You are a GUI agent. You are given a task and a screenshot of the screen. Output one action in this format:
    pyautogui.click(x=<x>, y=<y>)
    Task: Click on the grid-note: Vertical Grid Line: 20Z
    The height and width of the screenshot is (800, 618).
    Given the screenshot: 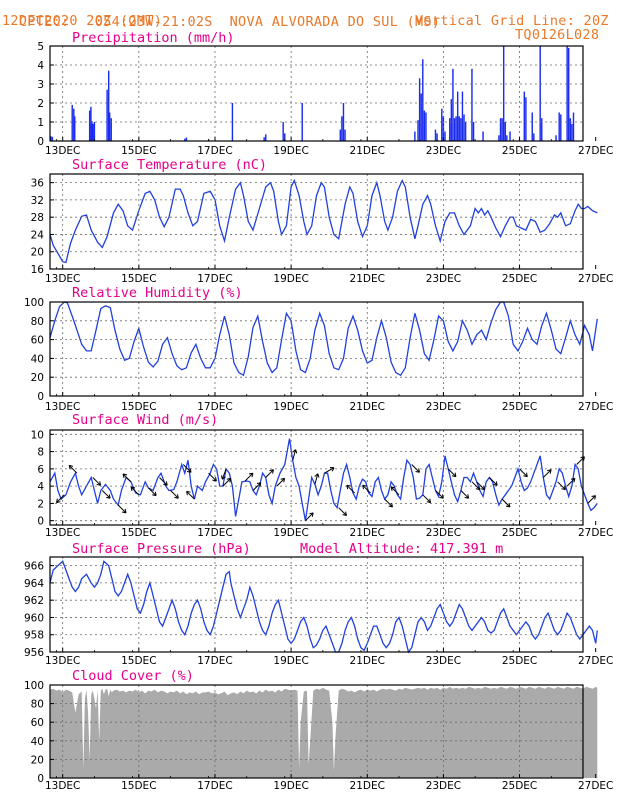 What is the action you would take?
    pyautogui.click(x=512, y=21)
    